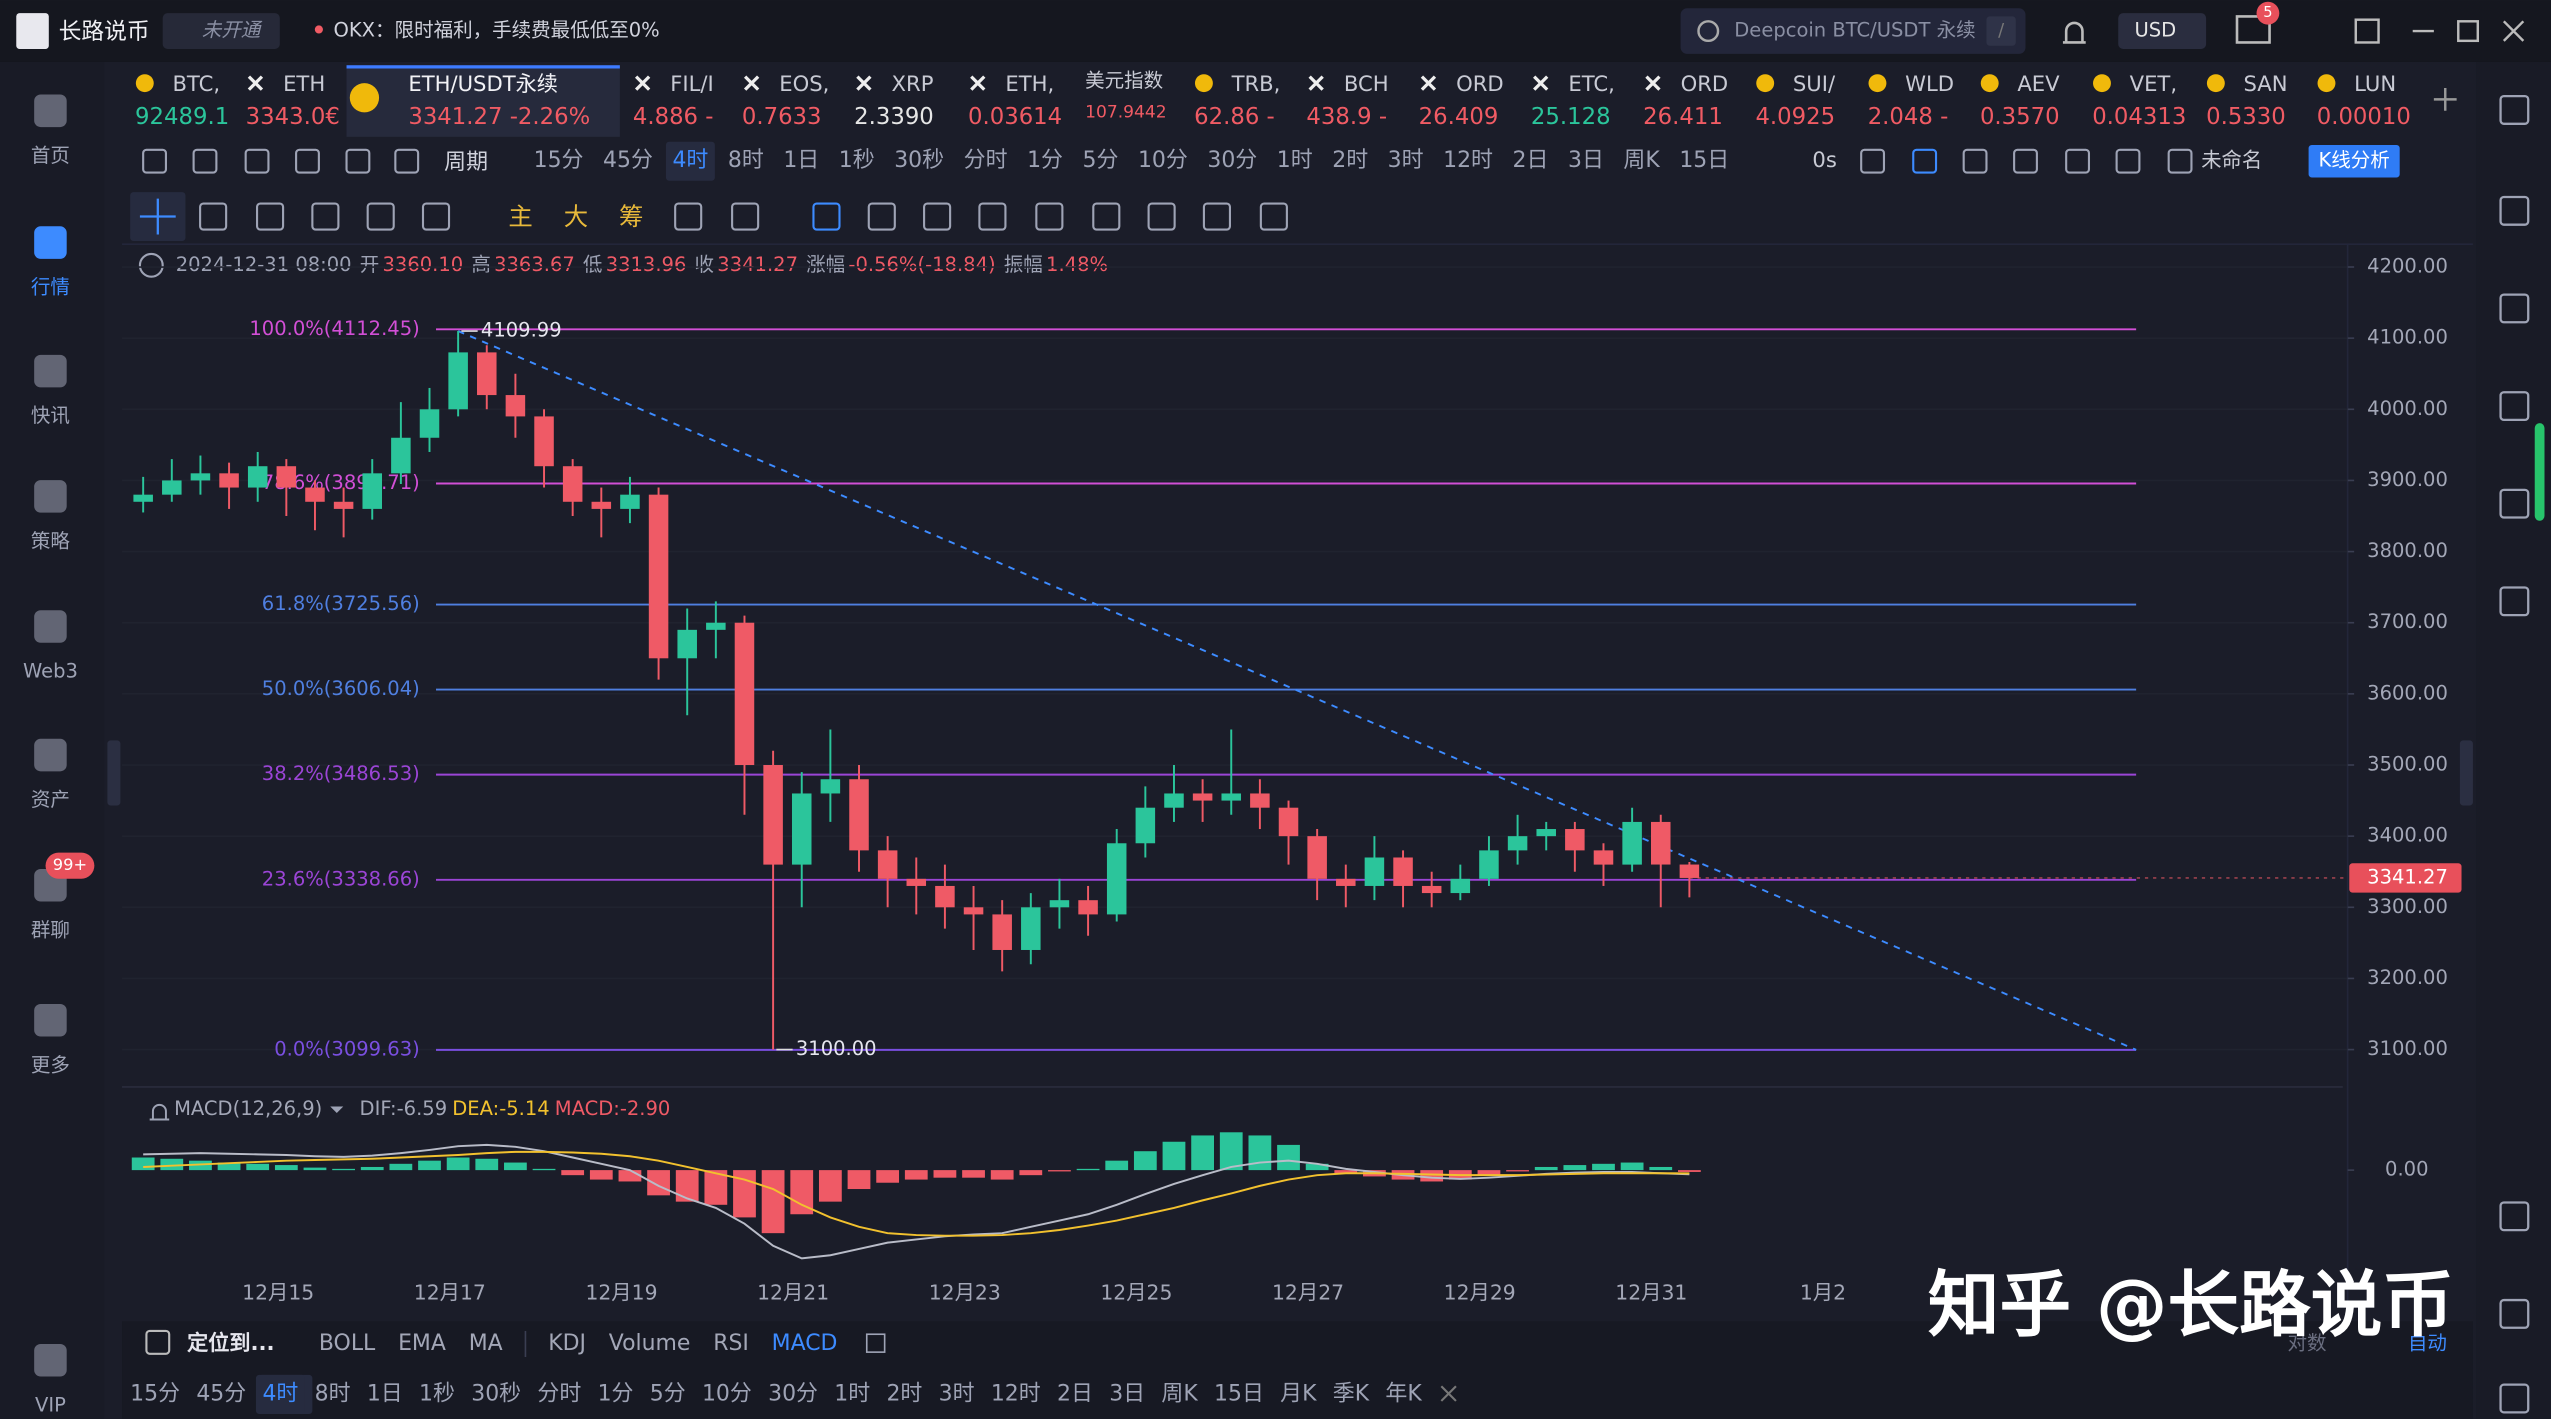  I want to click on bottom-period: 30分, so click(793, 1393).